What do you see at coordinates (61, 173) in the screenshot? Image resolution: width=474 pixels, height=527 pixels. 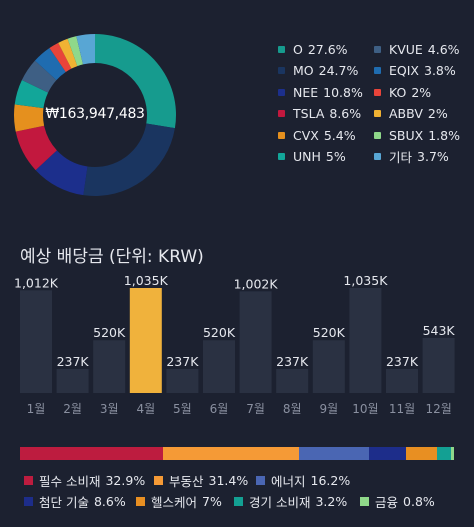 I see `donut-slice-nee` at bounding box center [61, 173].